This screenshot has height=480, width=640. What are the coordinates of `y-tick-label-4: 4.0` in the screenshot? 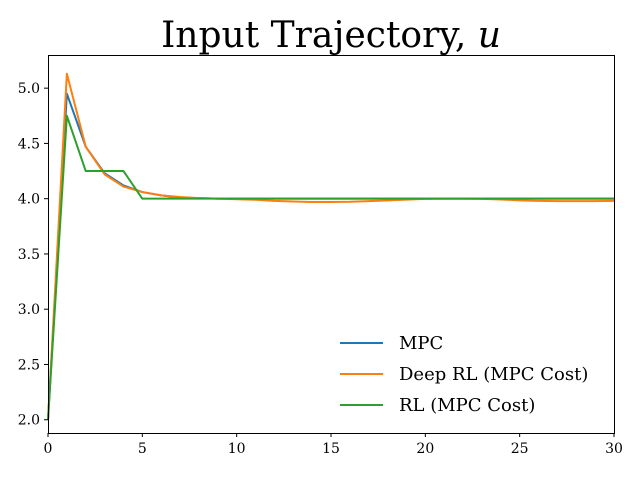 It's located at (29, 200).